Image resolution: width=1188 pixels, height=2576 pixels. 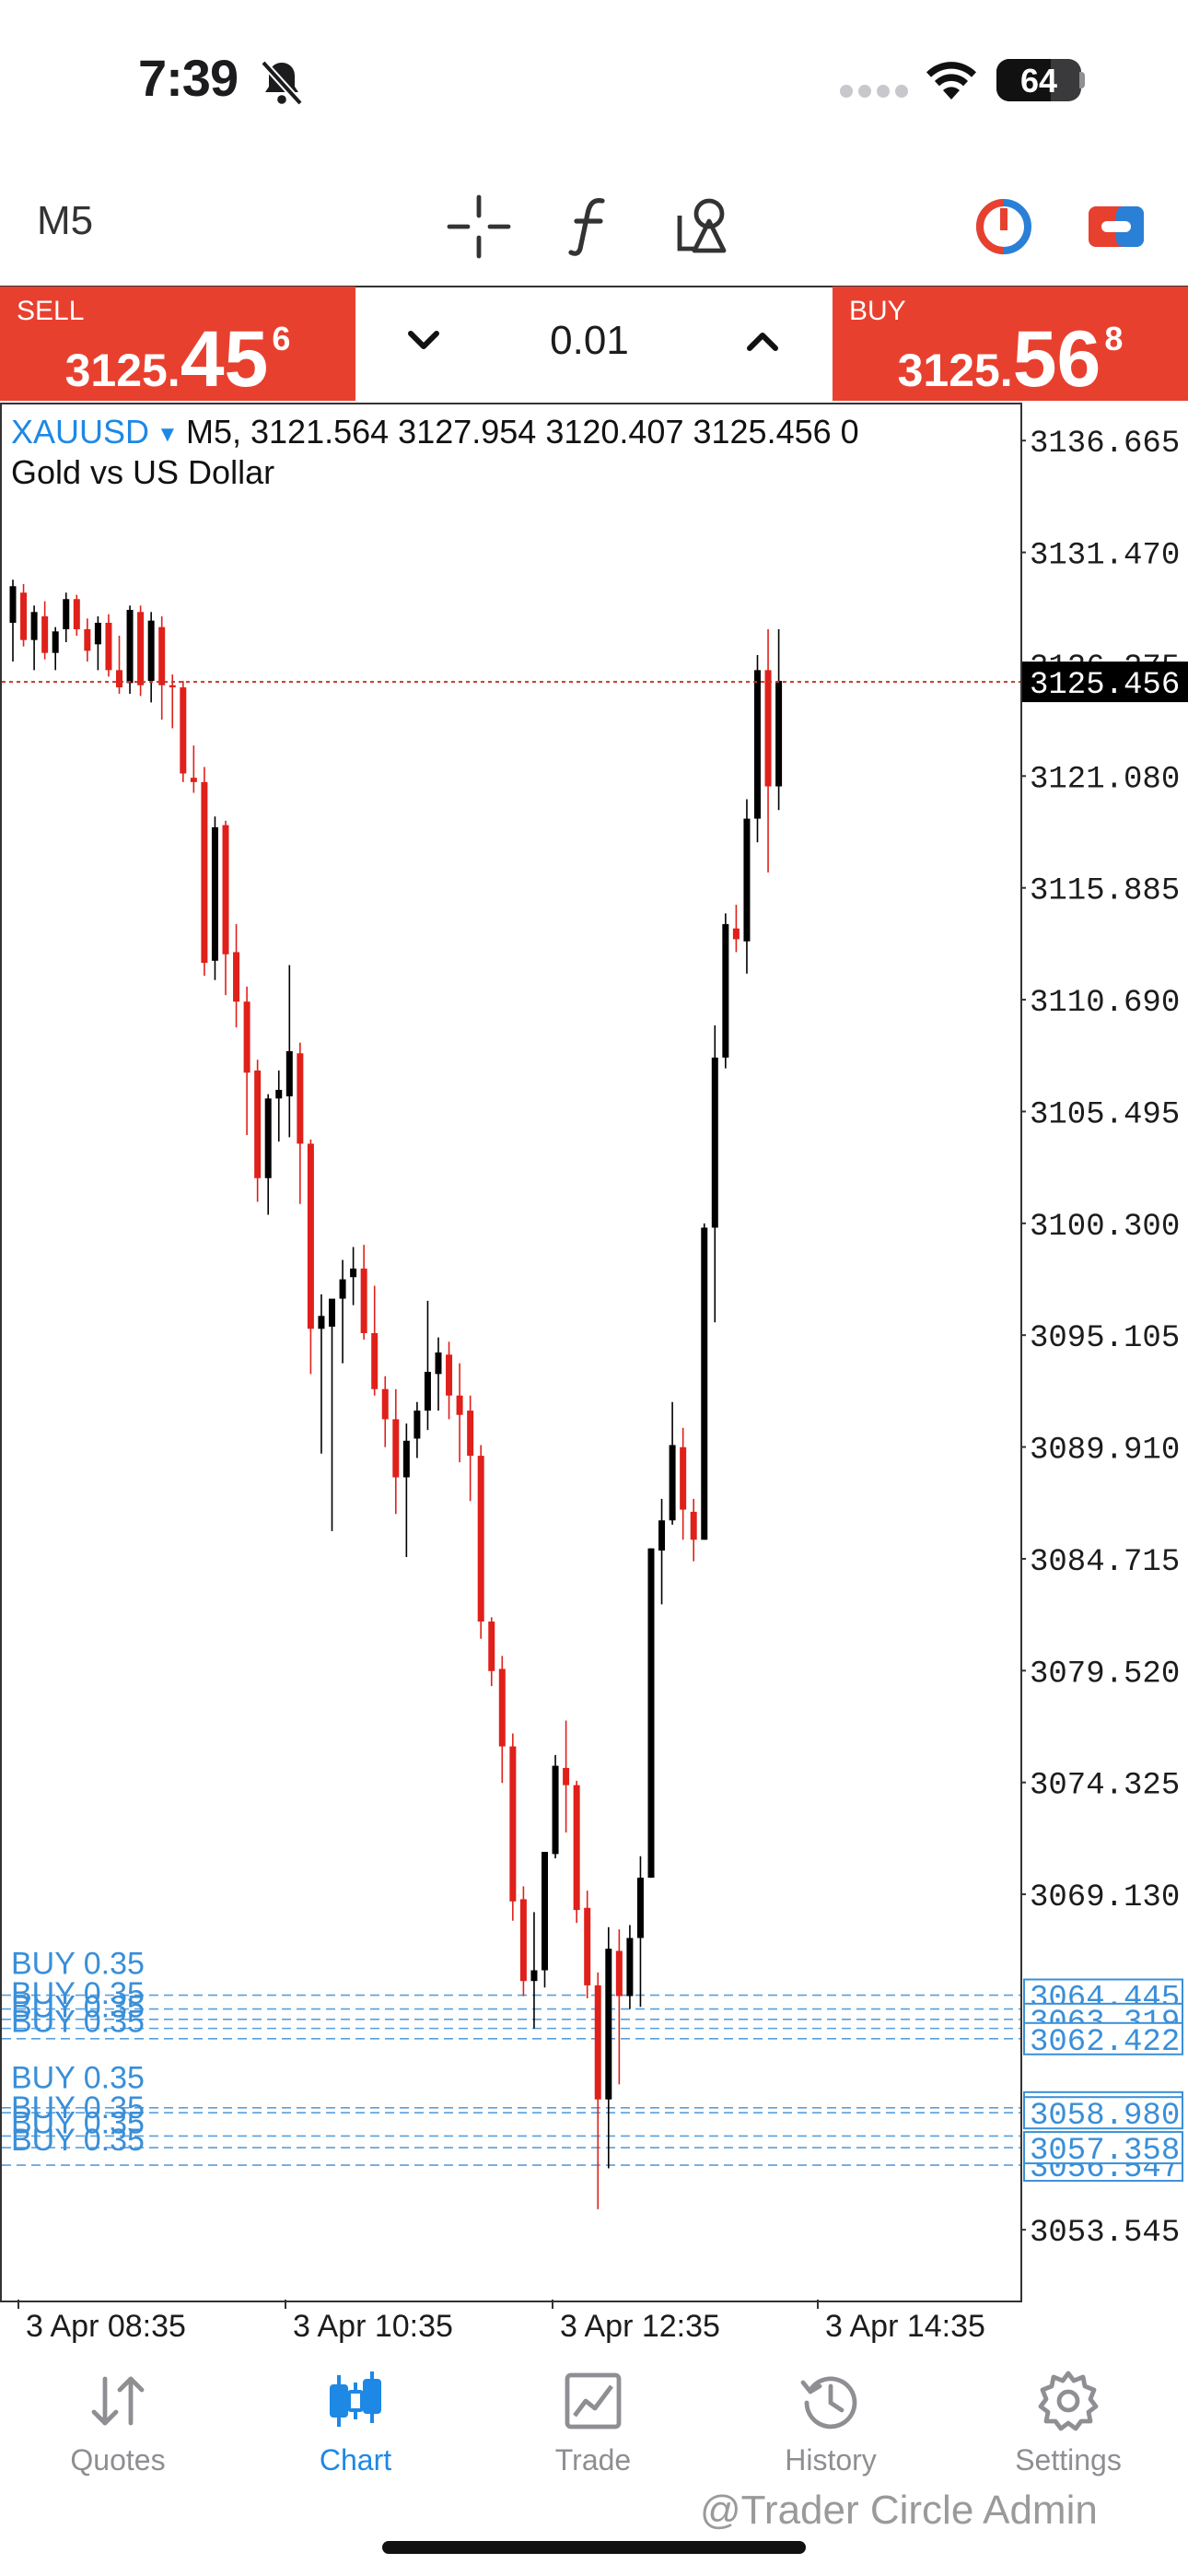 What do you see at coordinates (106, 2326) in the screenshot?
I see `x-tick-label: 3 Apr 08:35` at bounding box center [106, 2326].